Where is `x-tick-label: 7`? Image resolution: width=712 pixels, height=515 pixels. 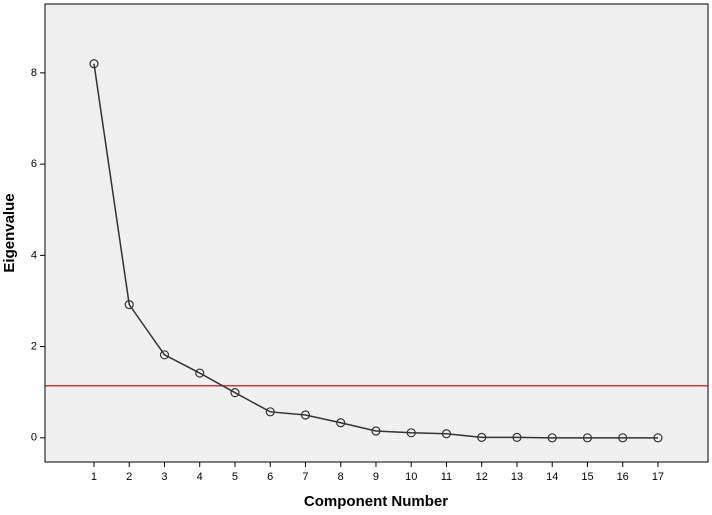 x-tick-label: 7 is located at coordinates (305, 477).